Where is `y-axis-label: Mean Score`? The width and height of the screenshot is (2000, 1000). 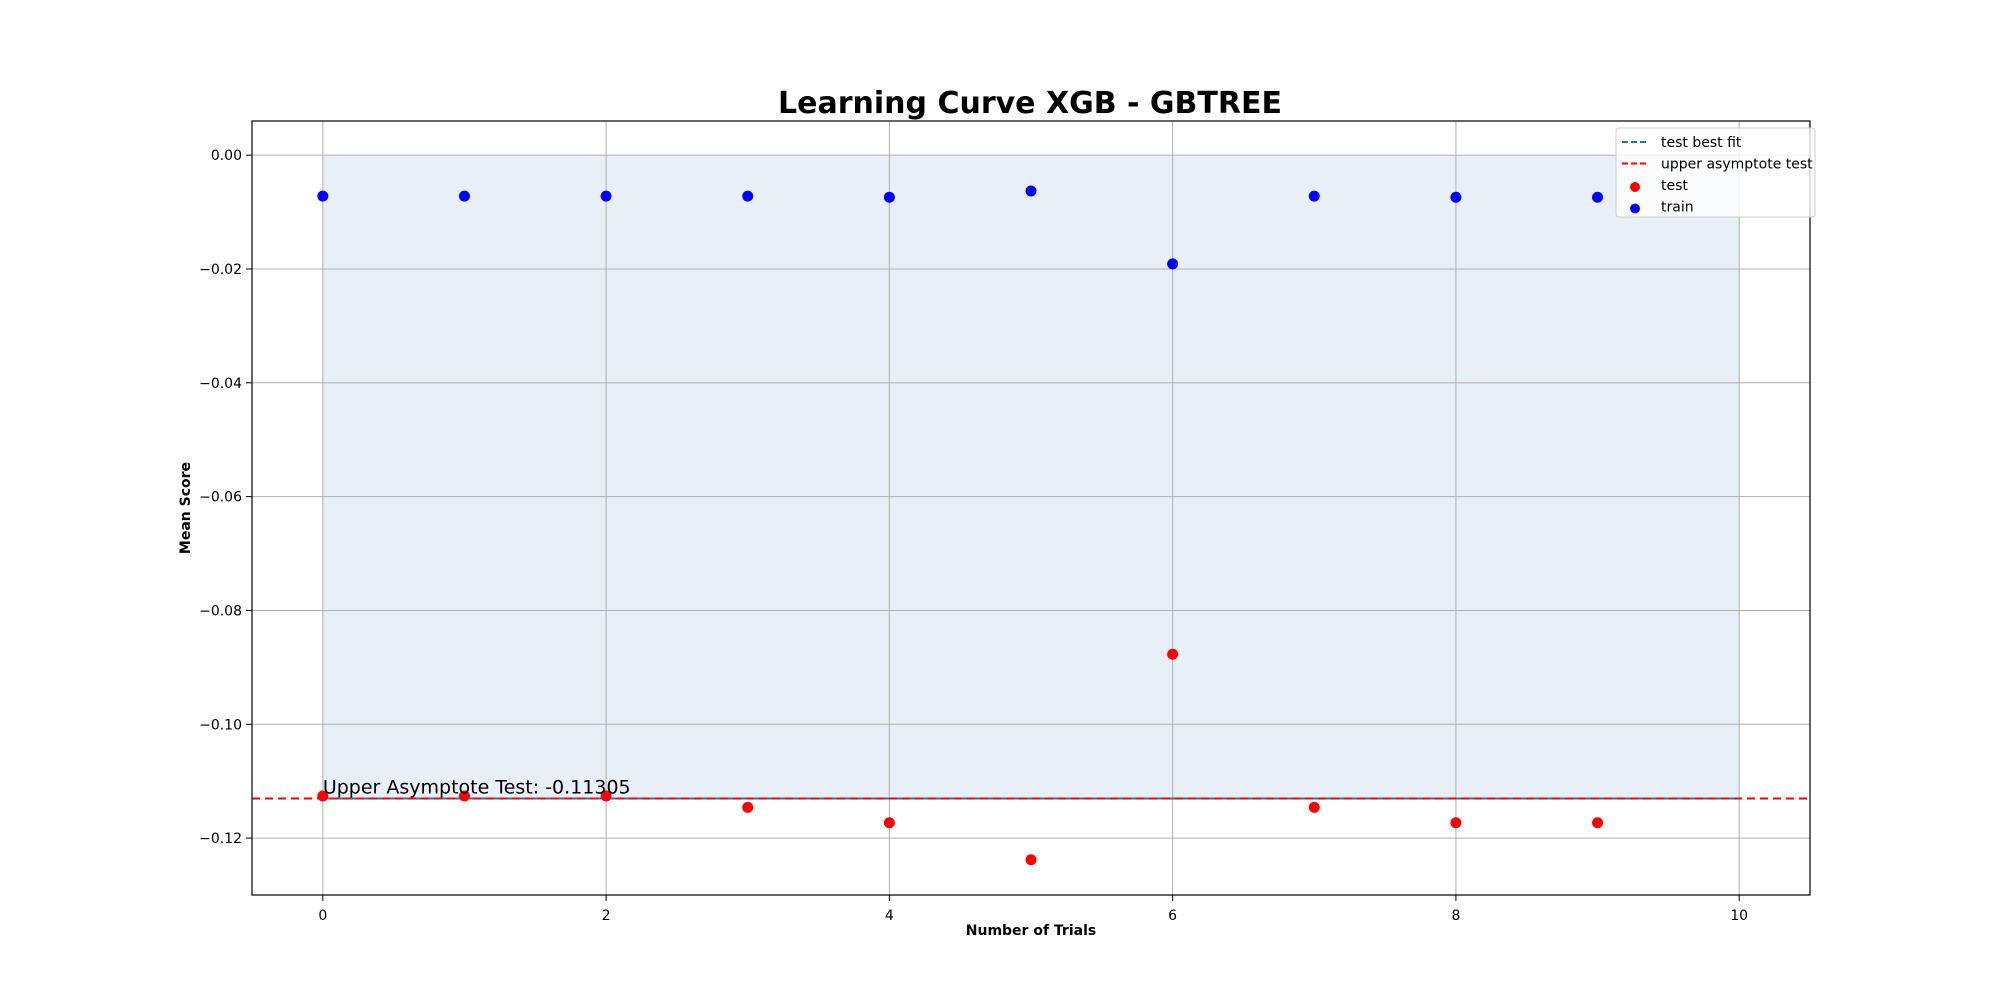
y-axis-label: Mean Score is located at coordinates (186, 508).